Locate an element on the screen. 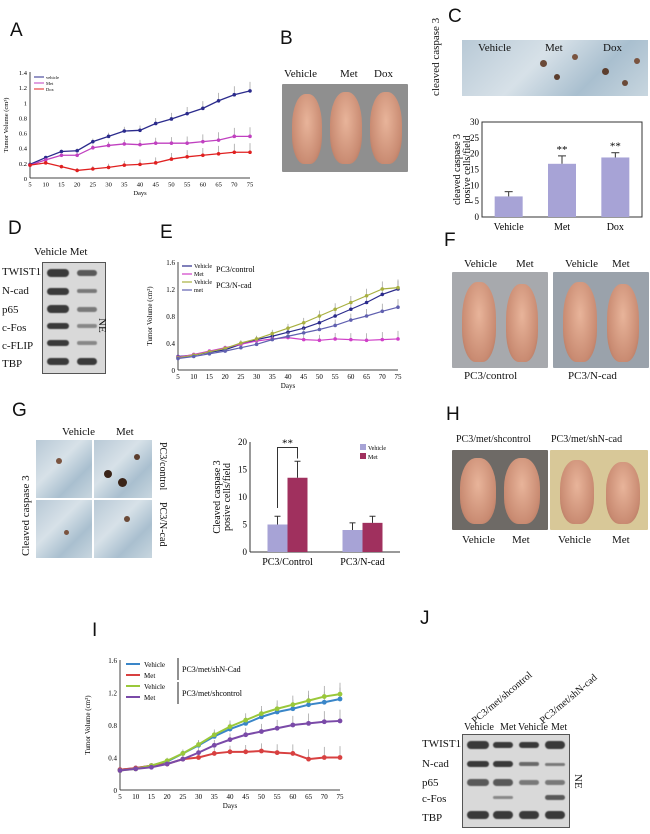 The image size is (650, 834). x-tick-label: 55 is located at coordinates (278, 797).